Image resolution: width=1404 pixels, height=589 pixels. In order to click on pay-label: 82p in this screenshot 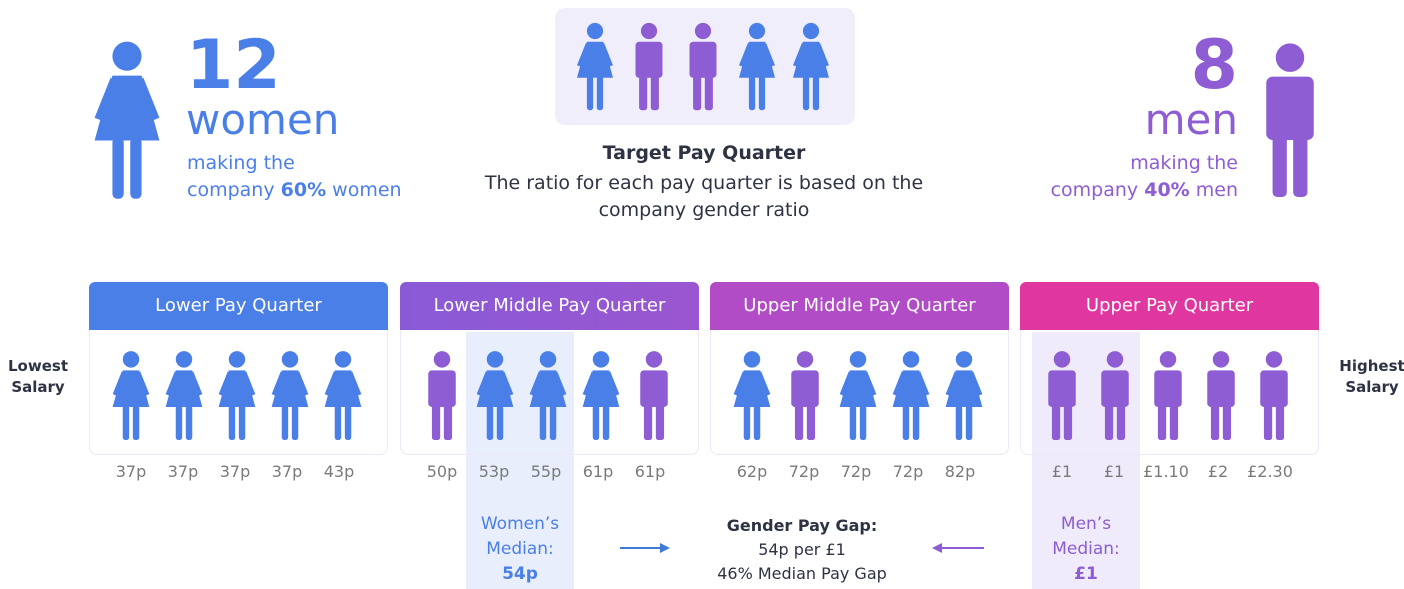, I will do `click(960, 471)`.